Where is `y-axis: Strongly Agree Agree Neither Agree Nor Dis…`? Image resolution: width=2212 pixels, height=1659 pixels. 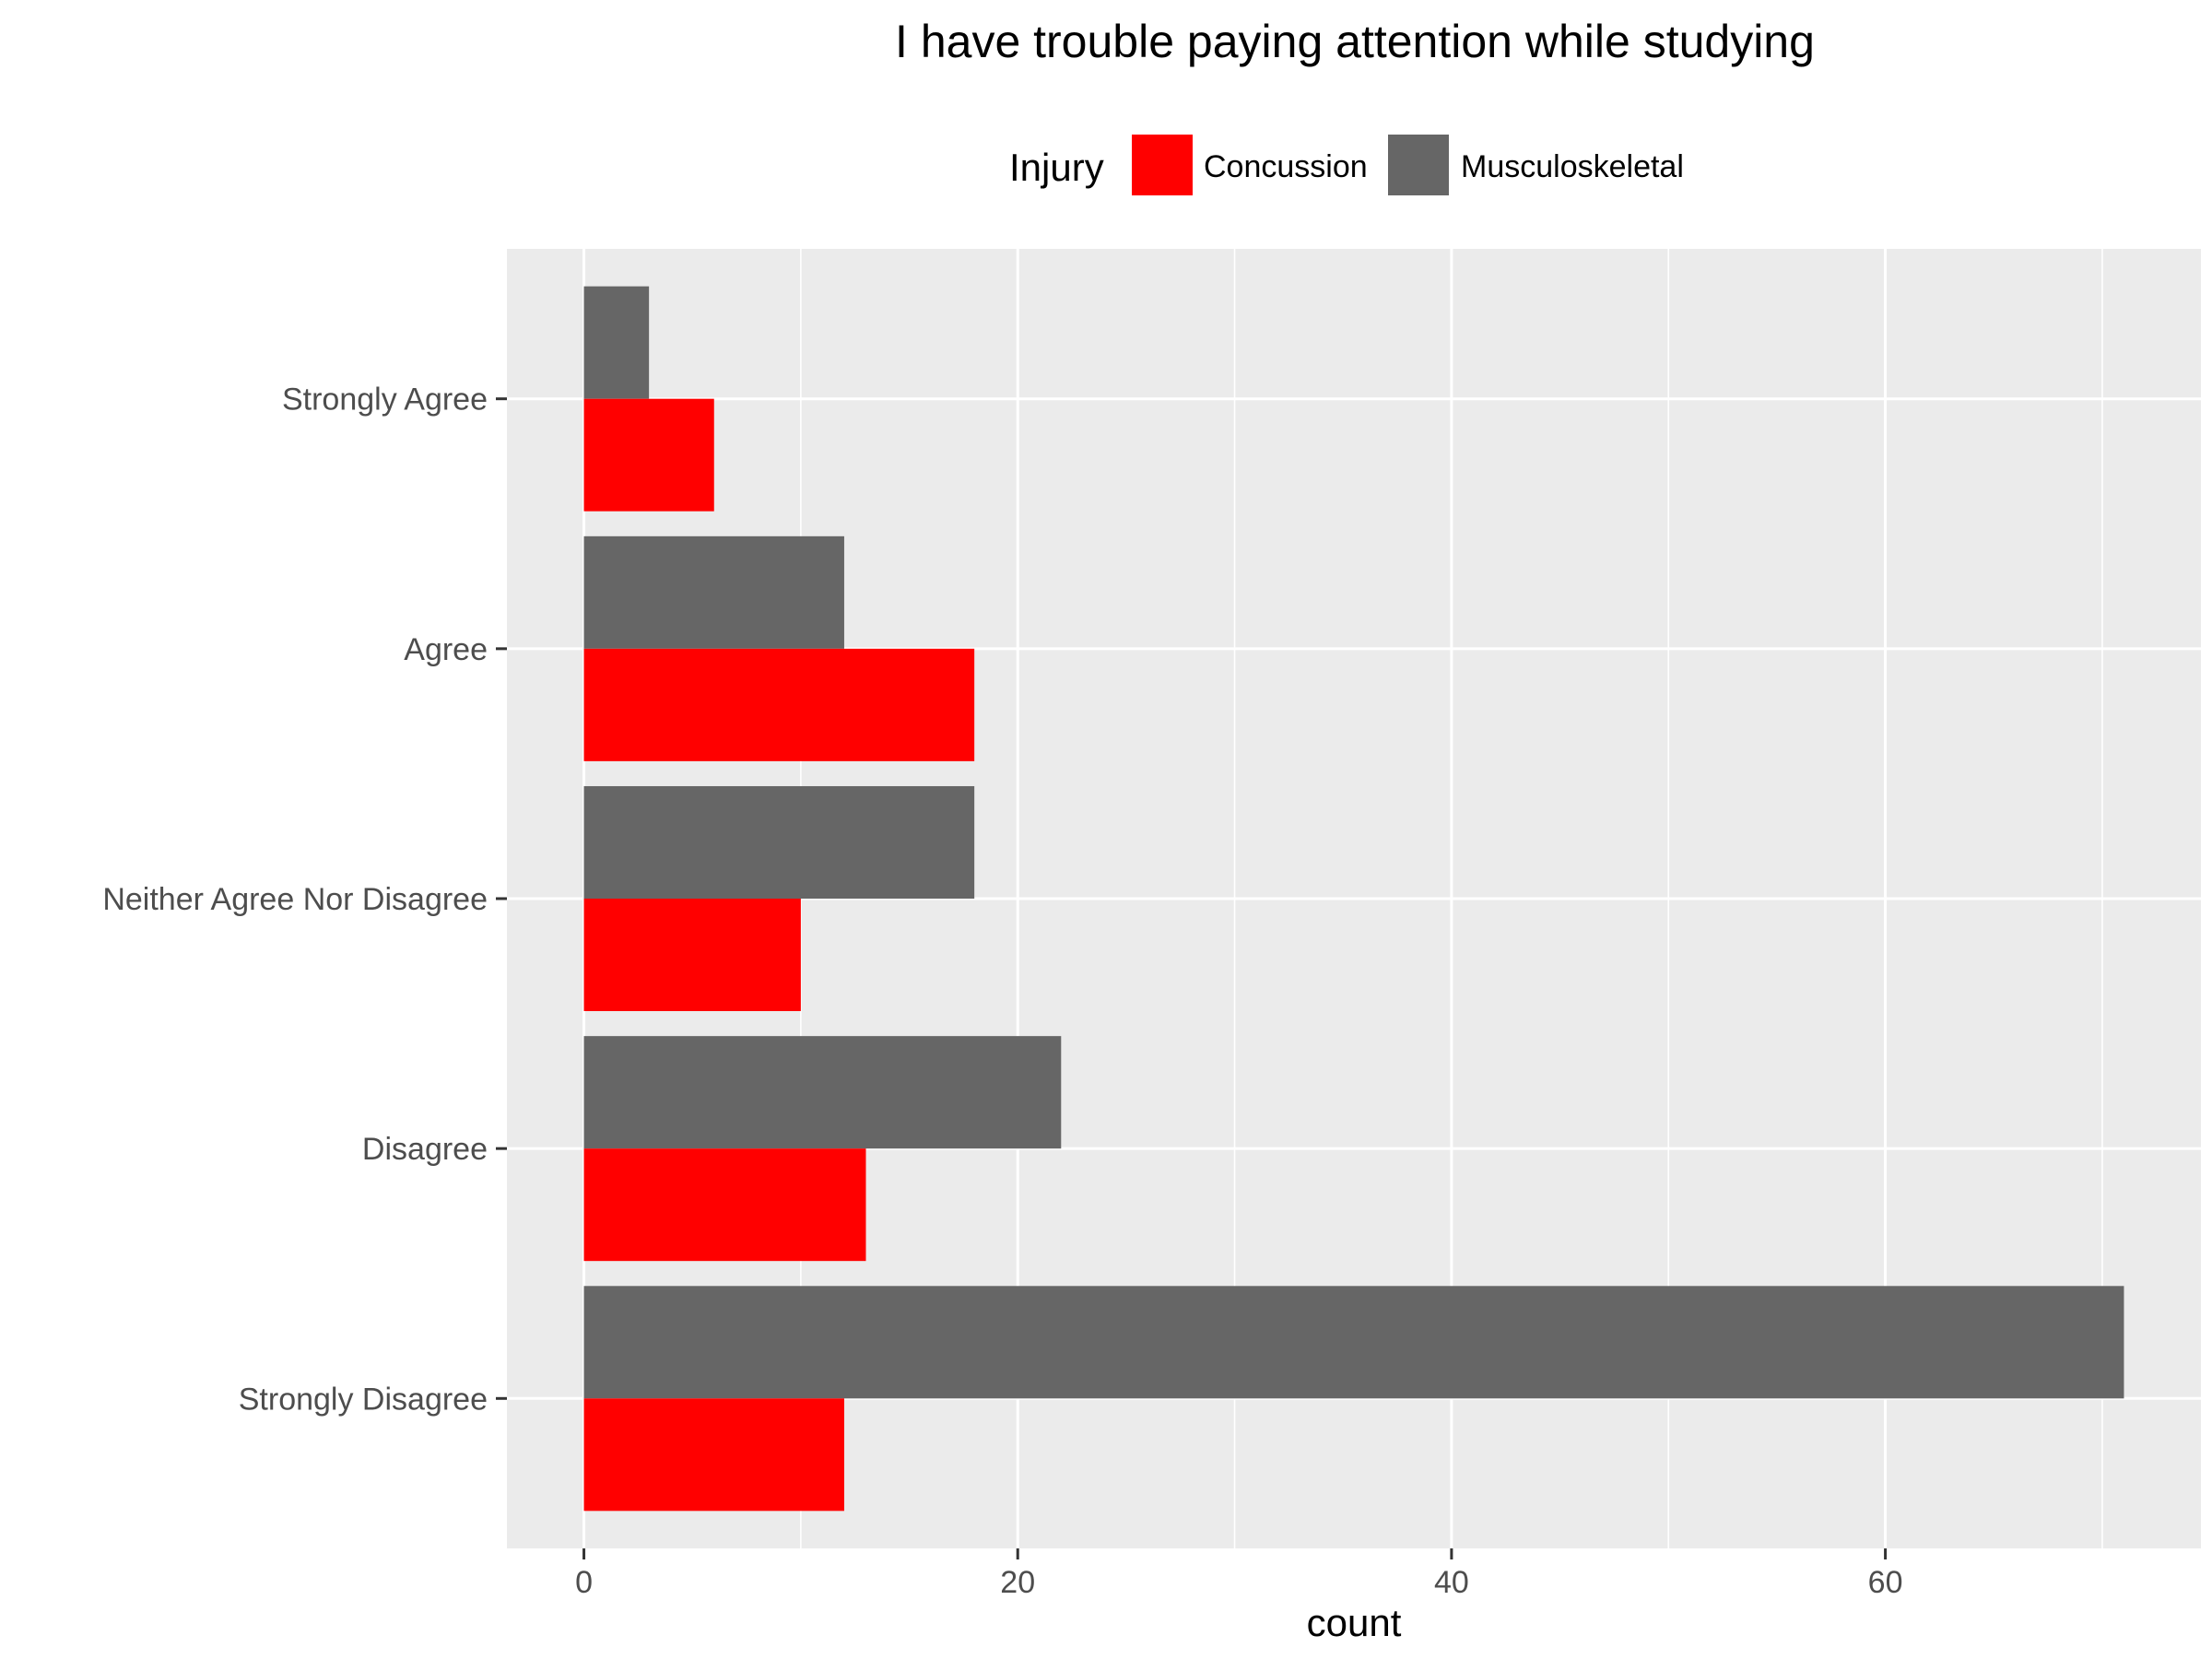 y-axis: Strongly Agree Agree Neither Agree Nor Dis… is located at coordinates (304, 899).